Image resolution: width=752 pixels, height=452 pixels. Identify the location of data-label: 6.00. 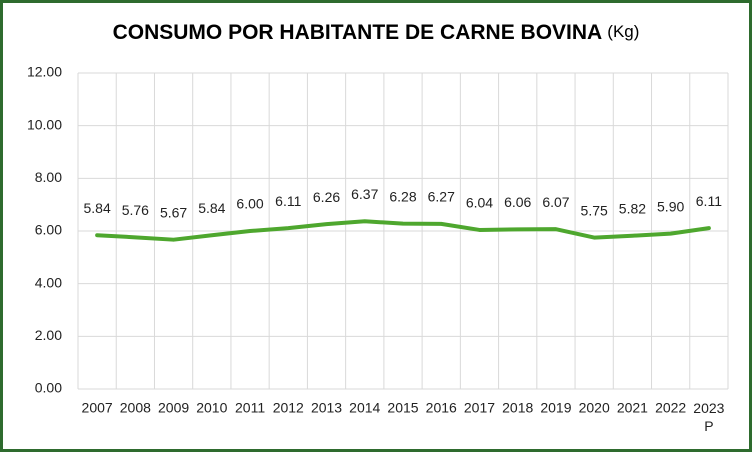
(249, 204).